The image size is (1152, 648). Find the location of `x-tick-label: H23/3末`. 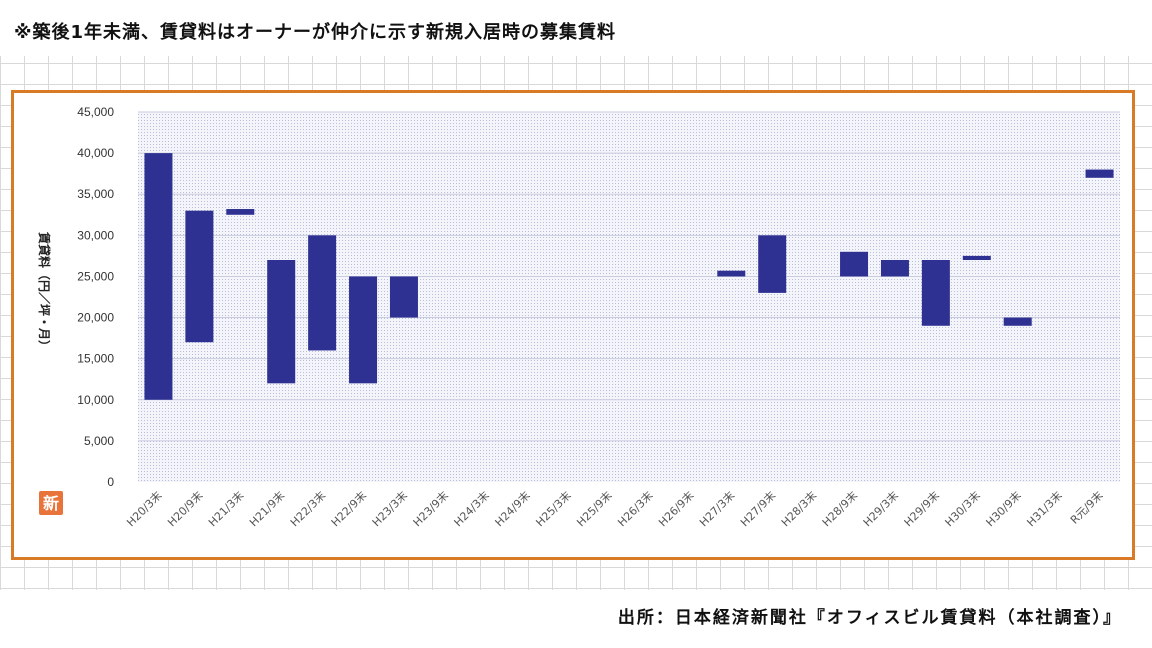

x-tick-label: H23/3末 is located at coordinates (389, 508).